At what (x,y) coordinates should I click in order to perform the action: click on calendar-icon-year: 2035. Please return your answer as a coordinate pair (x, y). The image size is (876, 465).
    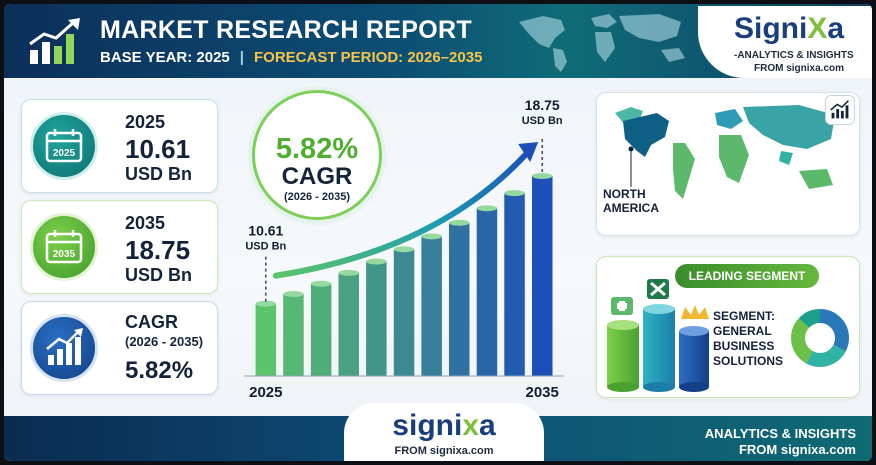
    Looking at the image, I should click on (64, 254).